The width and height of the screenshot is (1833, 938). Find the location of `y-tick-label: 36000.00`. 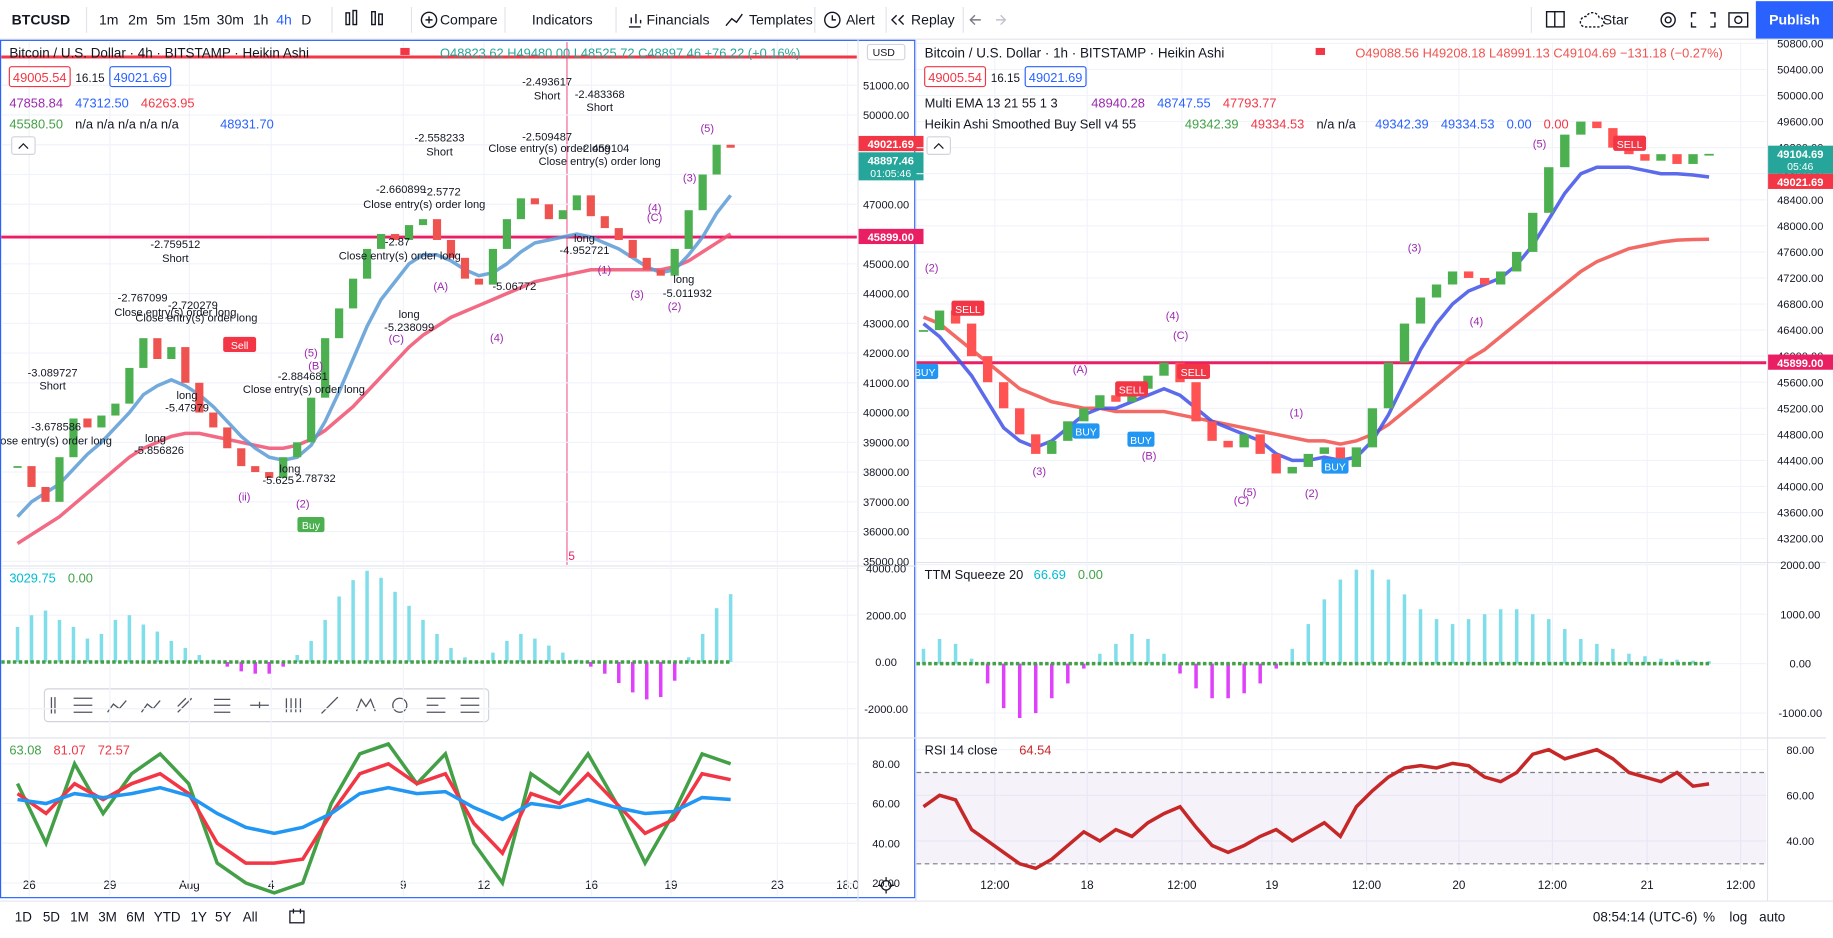

y-tick-label: 36000.00 is located at coordinates (886, 533).